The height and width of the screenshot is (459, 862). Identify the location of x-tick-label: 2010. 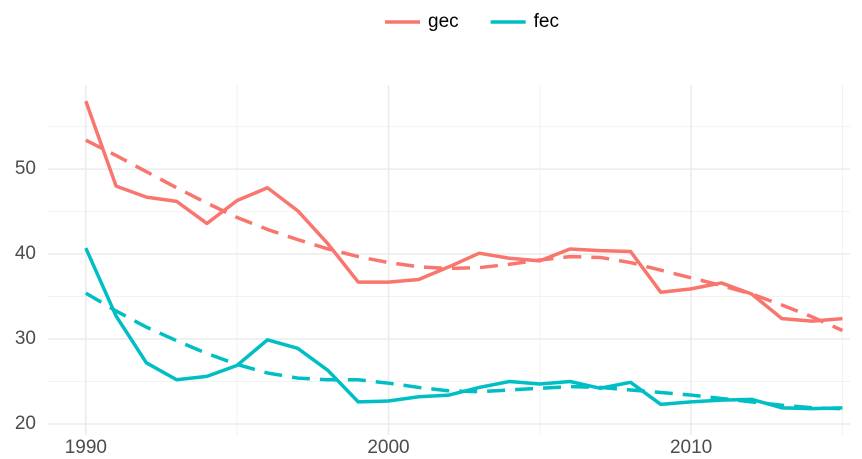
(691, 447).